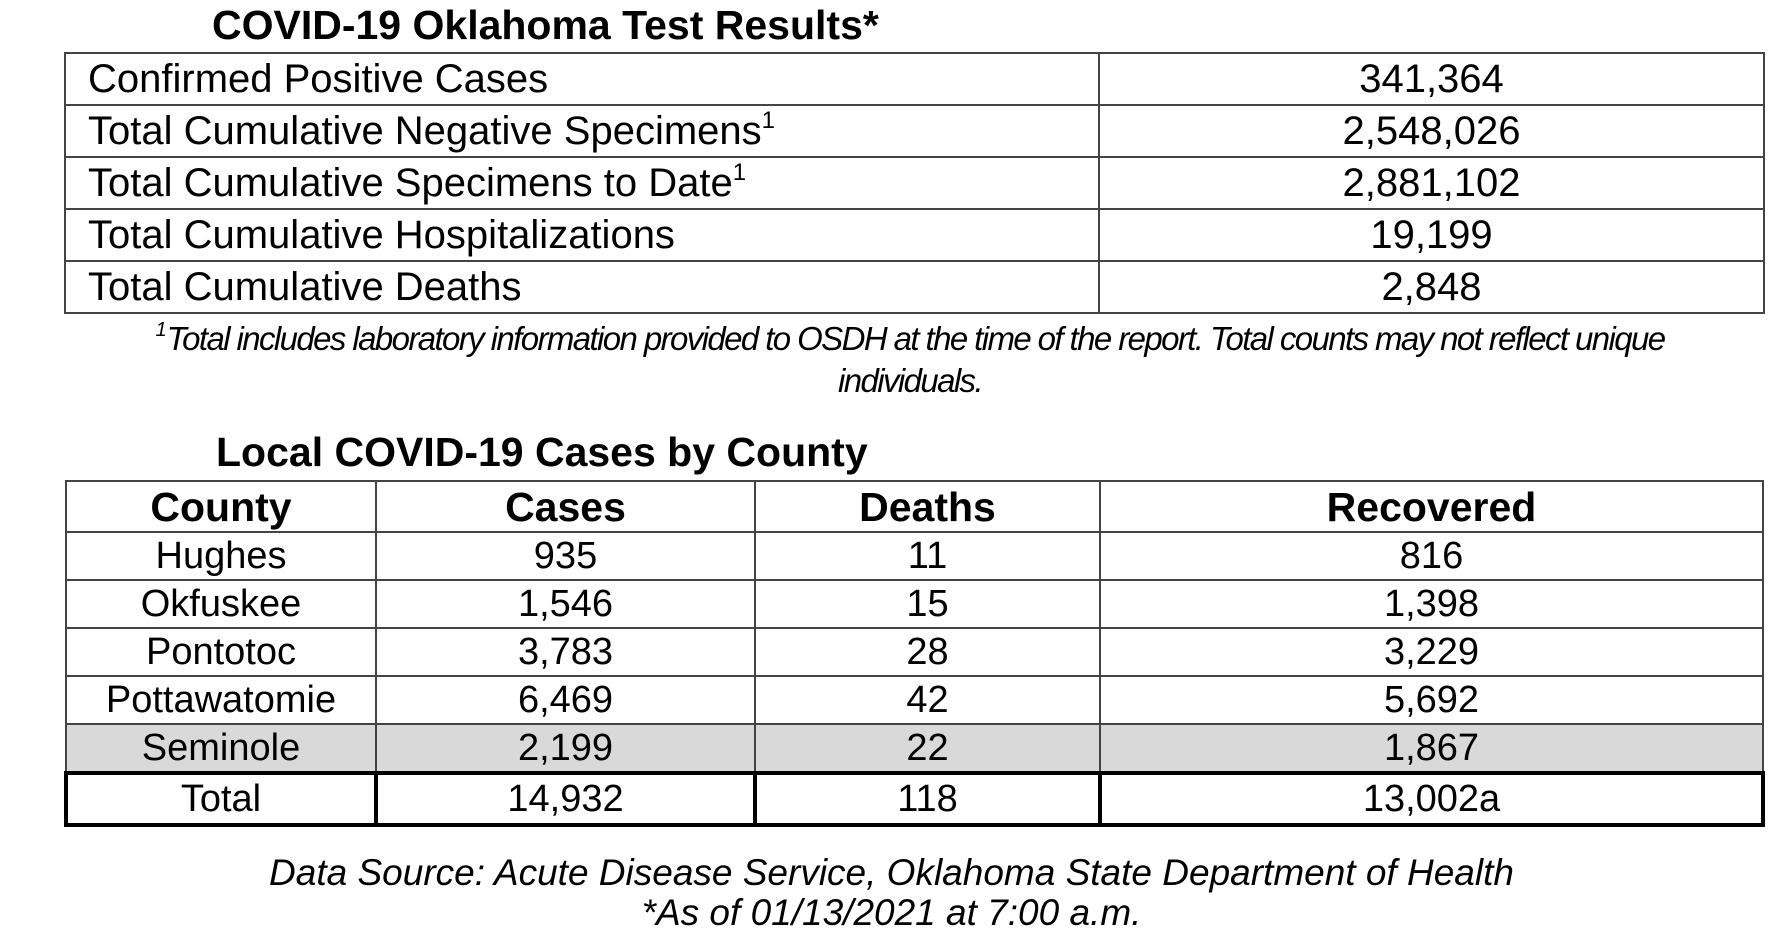 This screenshot has height=933, width=1783. What do you see at coordinates (318, 79) in the screenshot?
I see `row-label: Confirmed Positive Cases` at bounding box center [318, 79].